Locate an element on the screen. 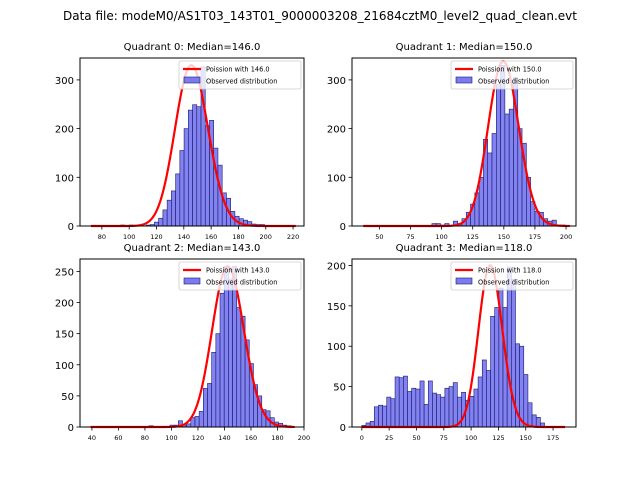  y-tick-label: 150 is located at coordinates (336, 307).